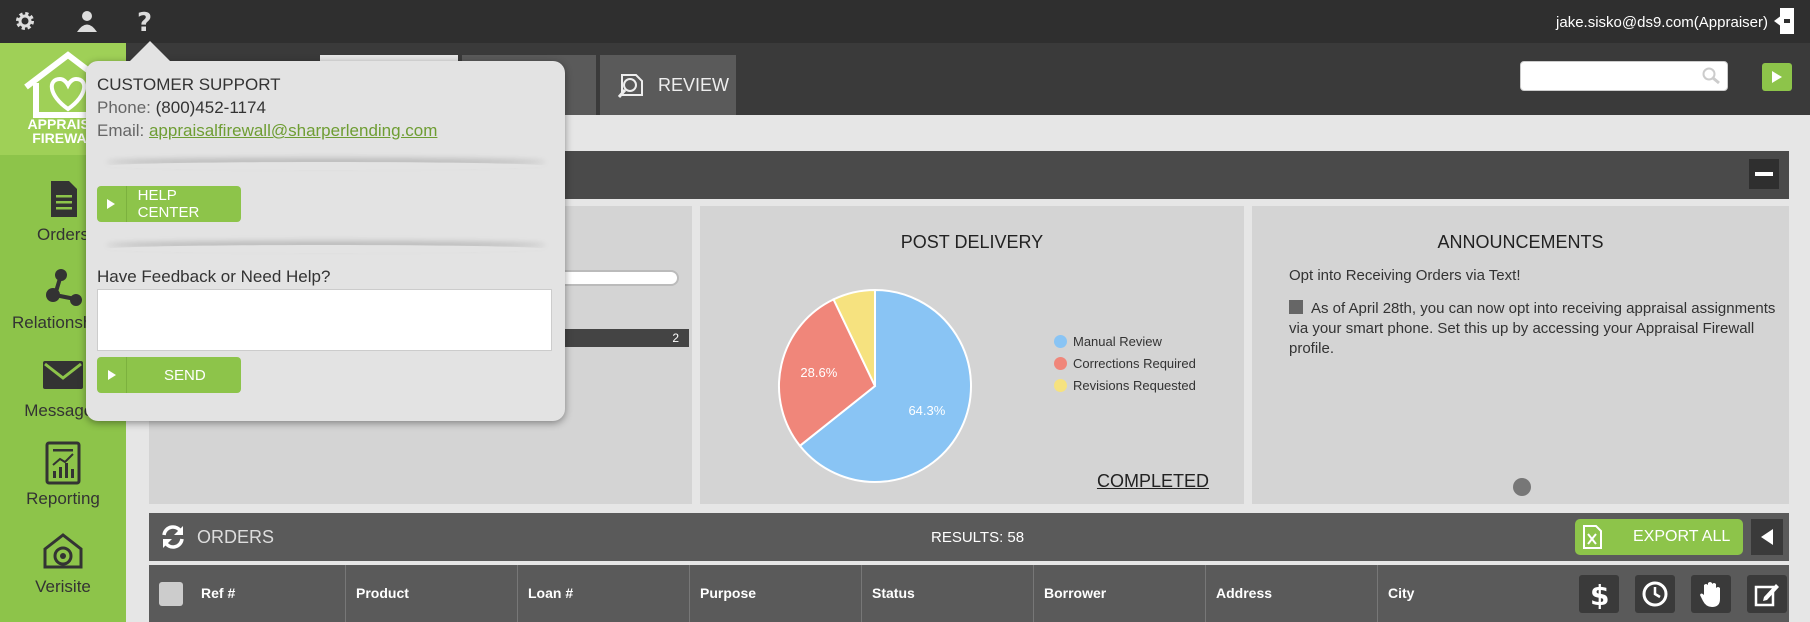  Describe the element at coordinates (218, 593) in the screenshot. I see `column-label: Ref #` at that location.